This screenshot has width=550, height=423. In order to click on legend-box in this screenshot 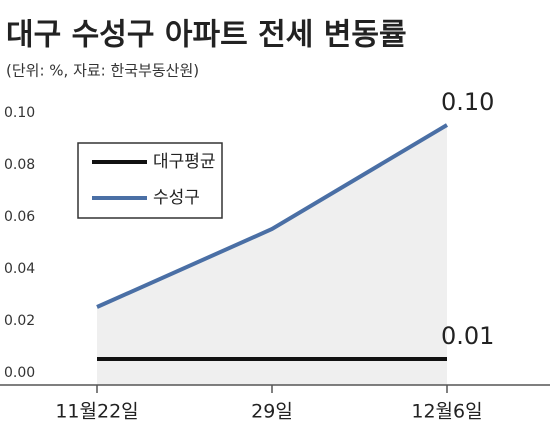, I will do `click(150, 180)`.